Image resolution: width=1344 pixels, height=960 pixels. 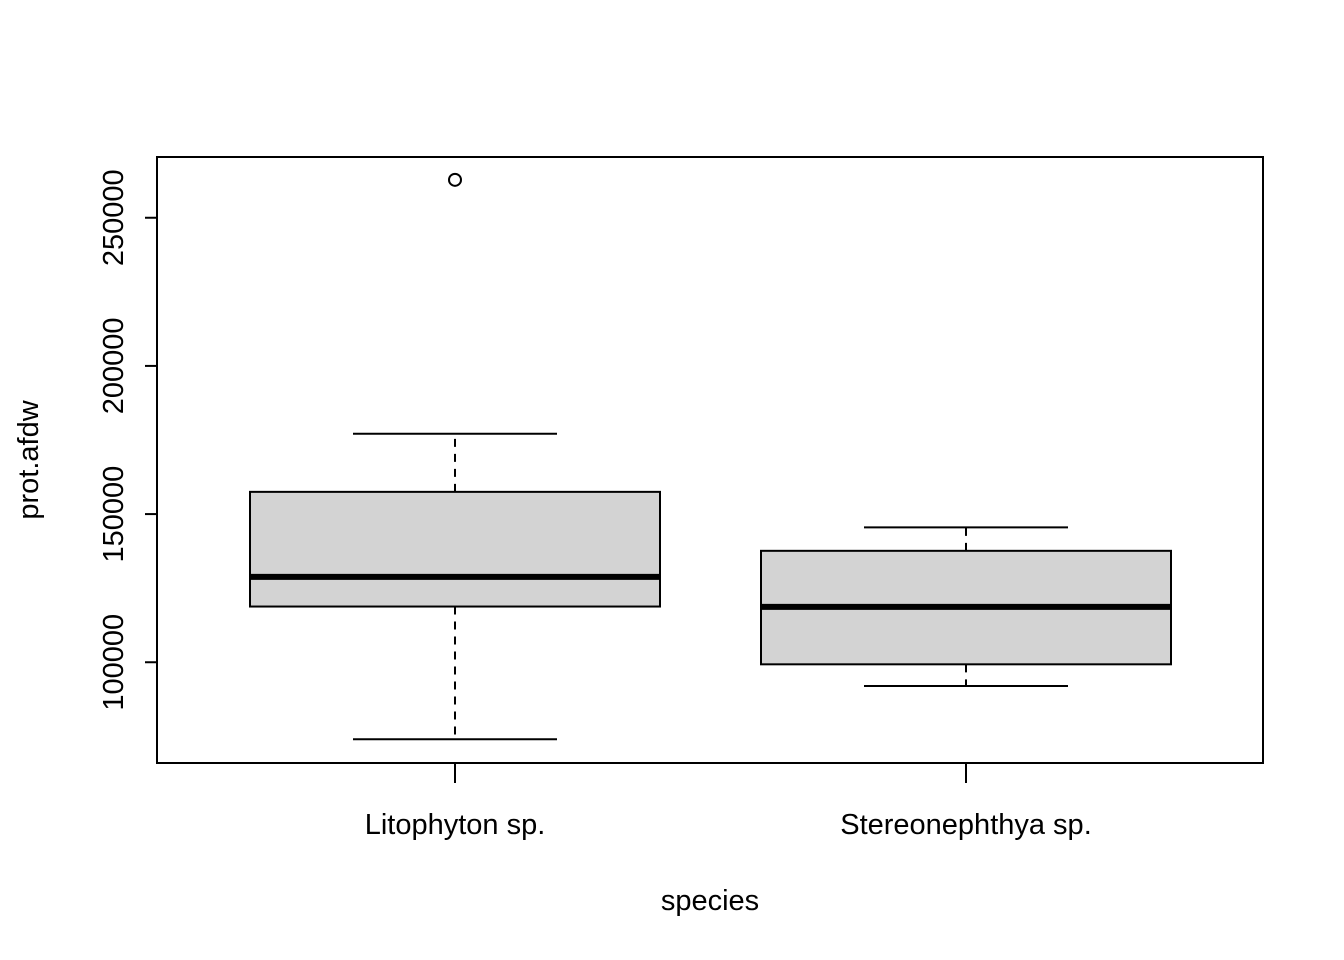 I want to click on y-axis: 100000 150000 200000 250000, so click(x=127, y=440).